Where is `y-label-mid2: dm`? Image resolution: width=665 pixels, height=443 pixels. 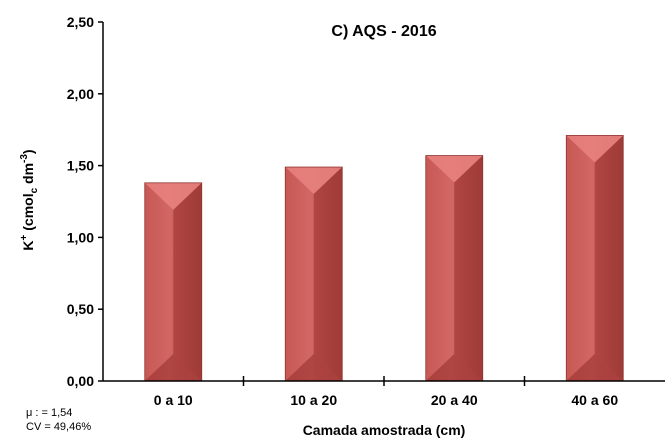 y-label-mid2: dm is located at coordinates (28, 175).